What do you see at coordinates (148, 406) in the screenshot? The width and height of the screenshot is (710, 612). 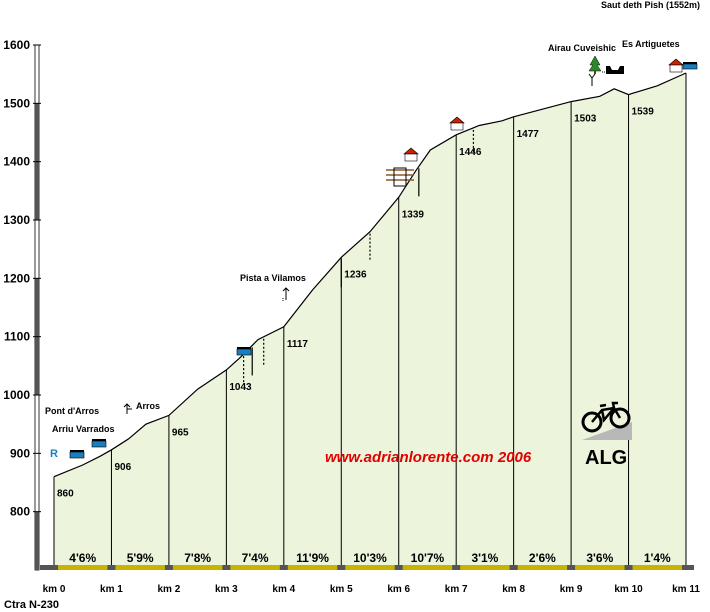 I see `poi-label-arros: Arros` at bounding box center [148, 406].